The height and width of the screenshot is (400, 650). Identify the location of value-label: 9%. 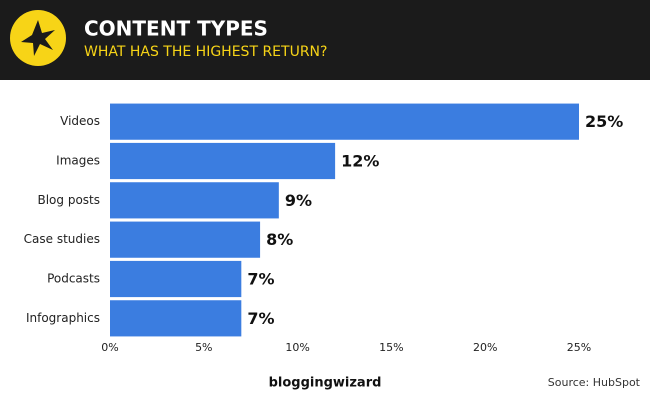
(298, 200).